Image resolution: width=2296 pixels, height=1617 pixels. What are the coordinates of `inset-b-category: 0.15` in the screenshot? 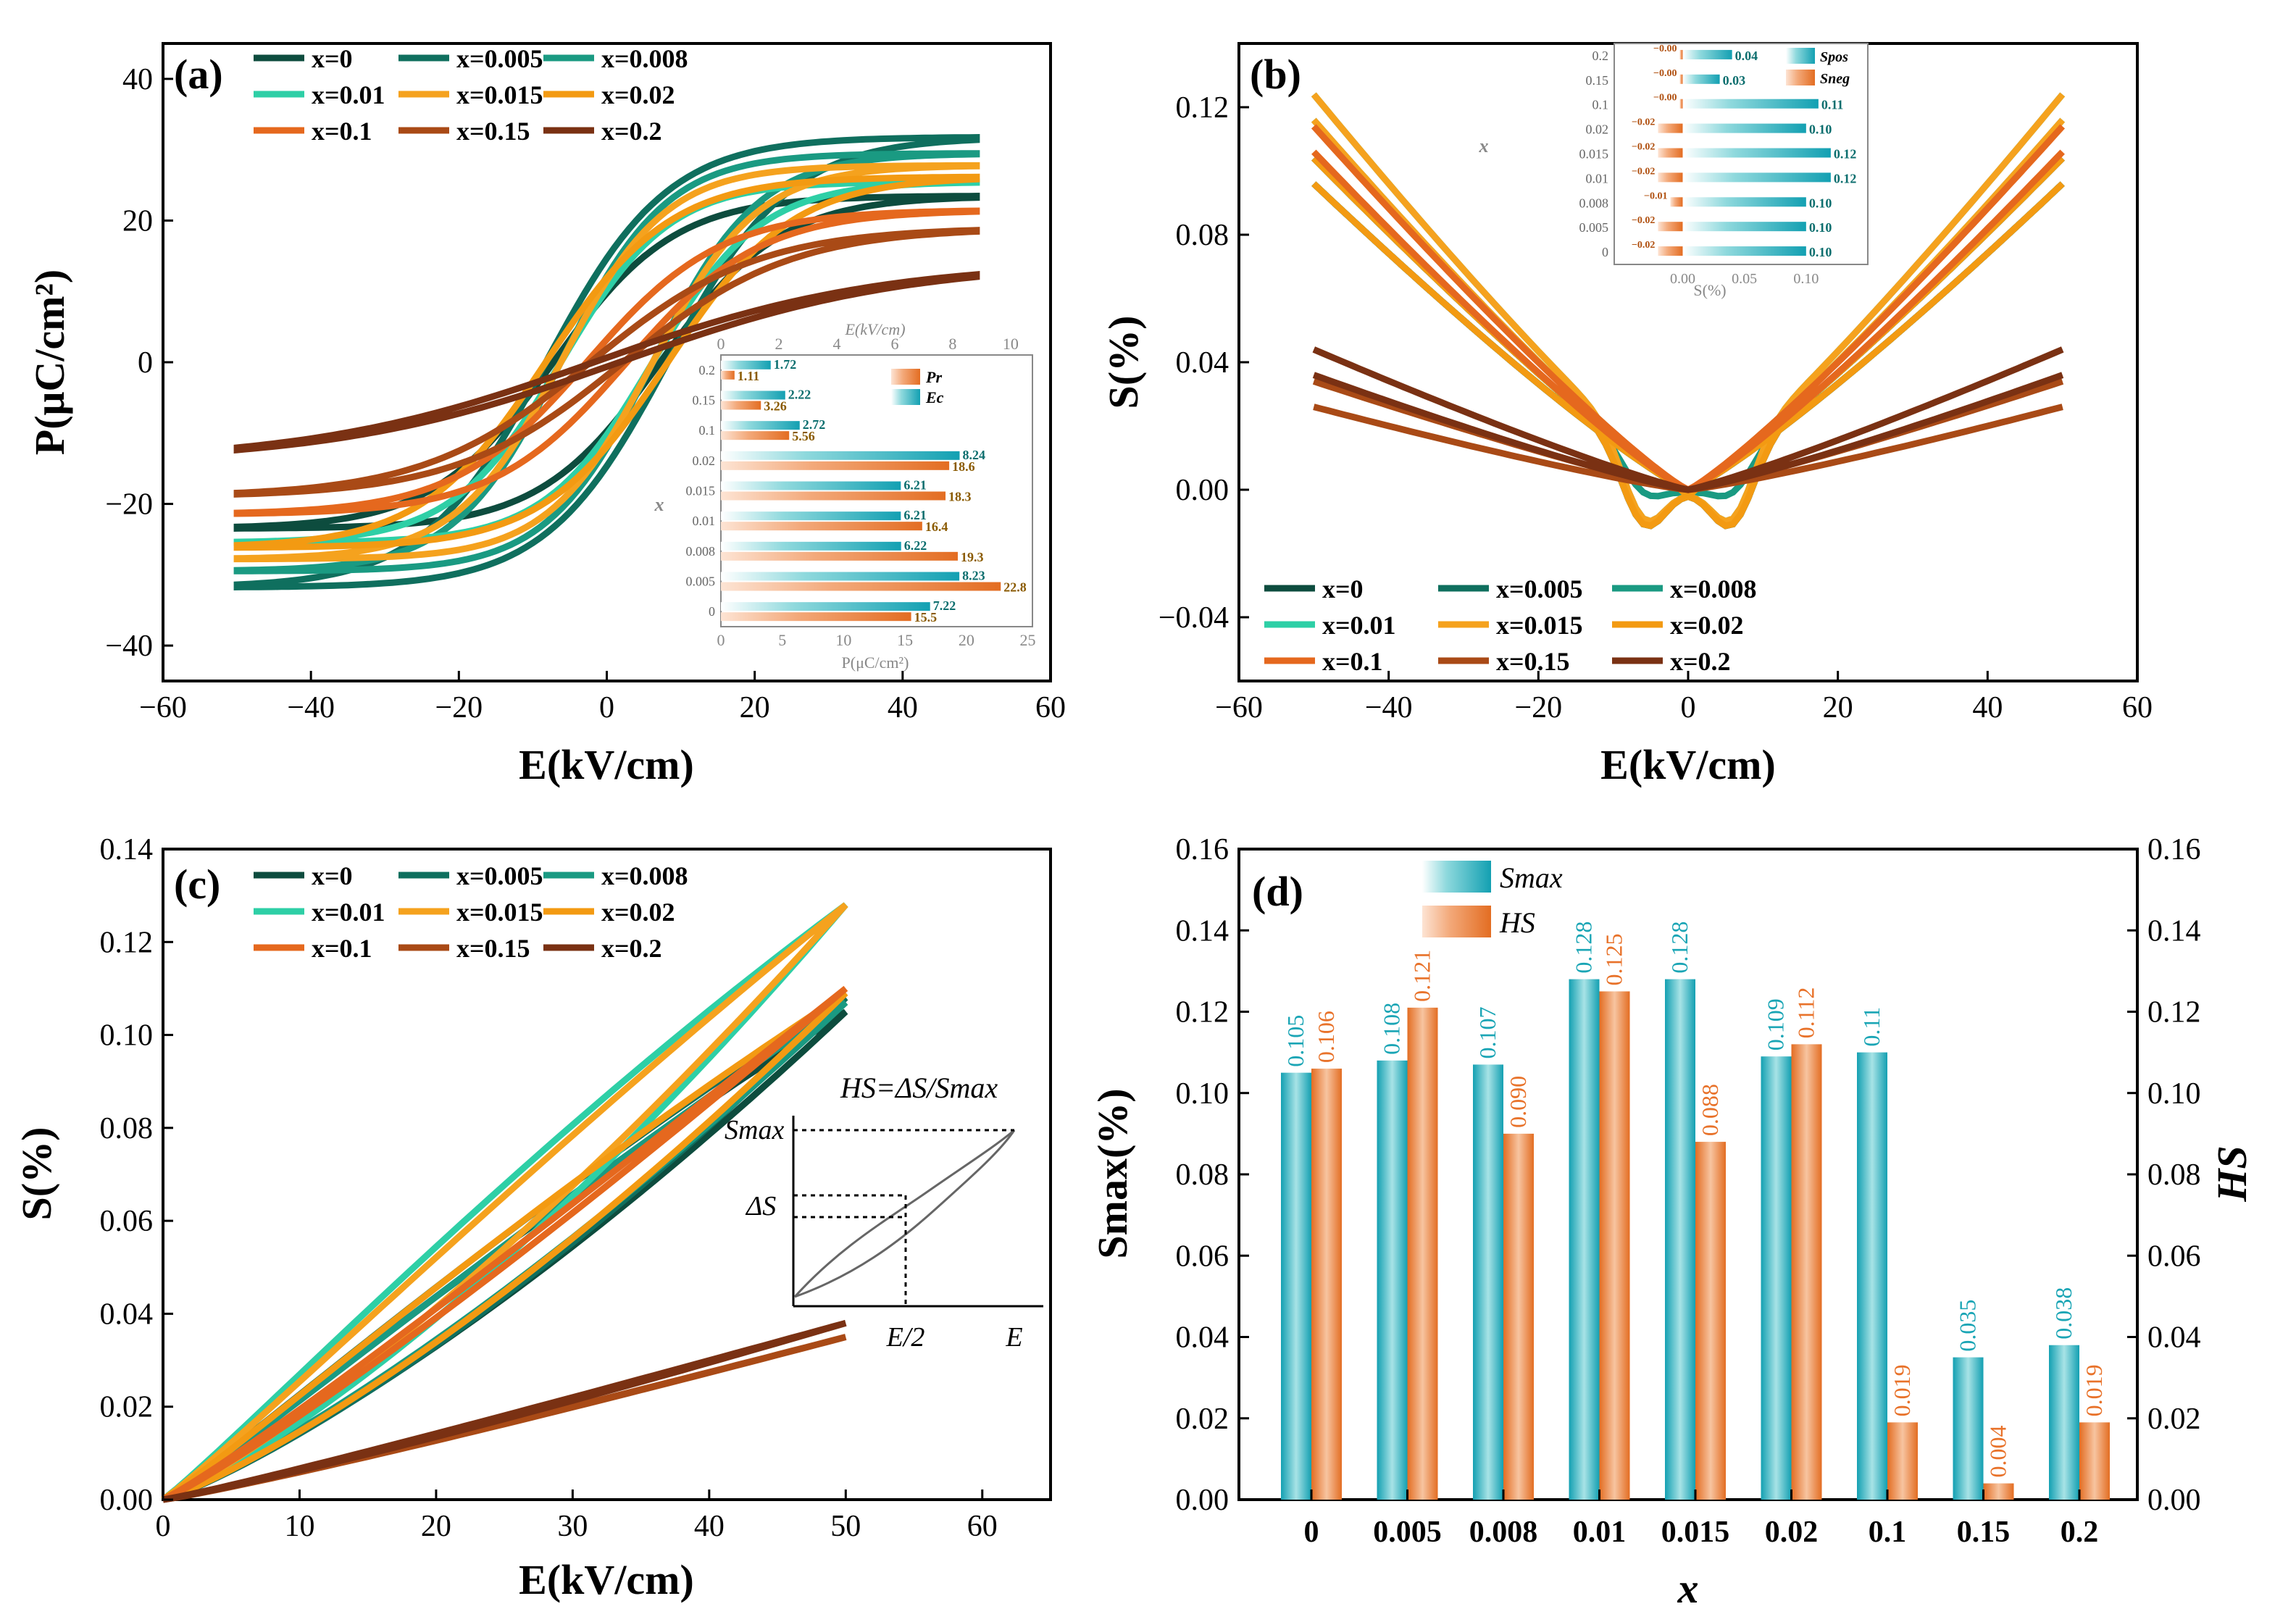 It's located at (1597, 80).